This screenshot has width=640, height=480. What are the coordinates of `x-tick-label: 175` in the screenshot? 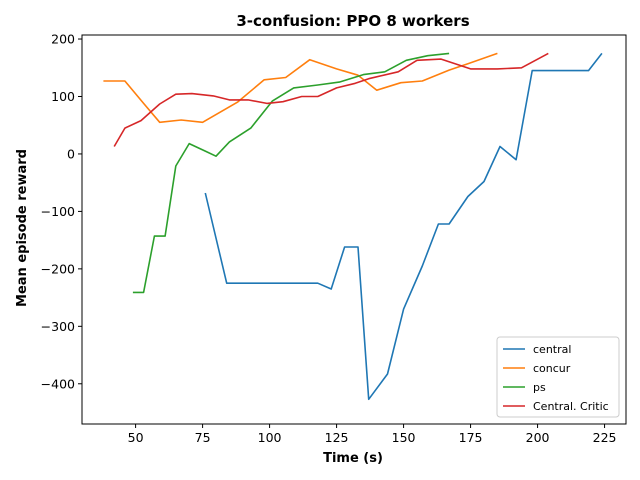 It's located at (471, 437).